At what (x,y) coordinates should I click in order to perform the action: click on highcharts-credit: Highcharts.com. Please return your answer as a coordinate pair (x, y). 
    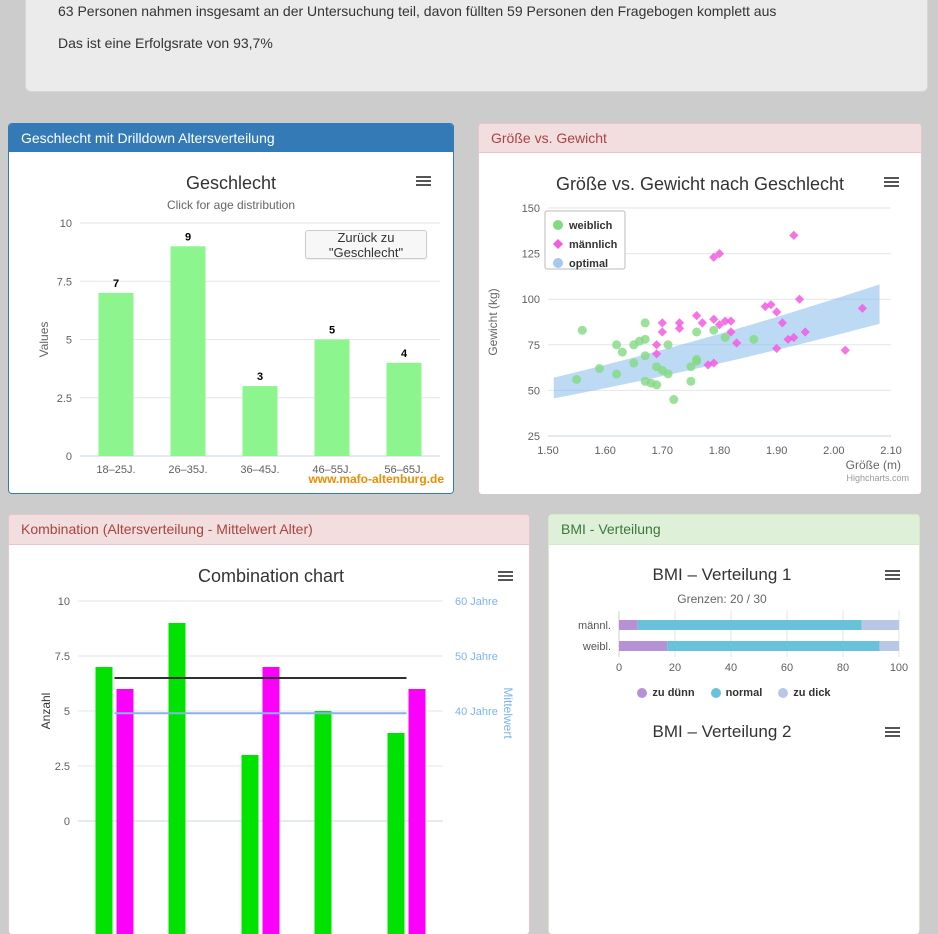
    Looking at the image, I should click on (877, 478).